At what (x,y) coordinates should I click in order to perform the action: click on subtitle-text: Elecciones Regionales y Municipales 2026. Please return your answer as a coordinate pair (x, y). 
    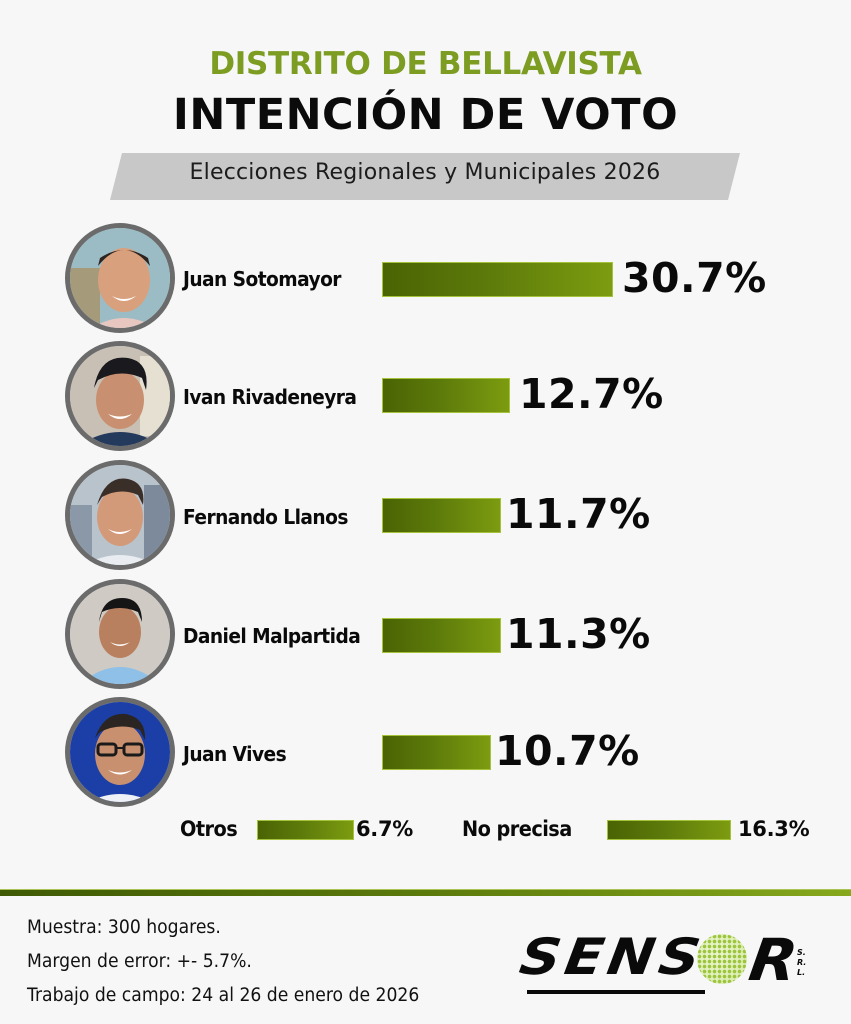
    Looking at the image, I should click on (425, 172).